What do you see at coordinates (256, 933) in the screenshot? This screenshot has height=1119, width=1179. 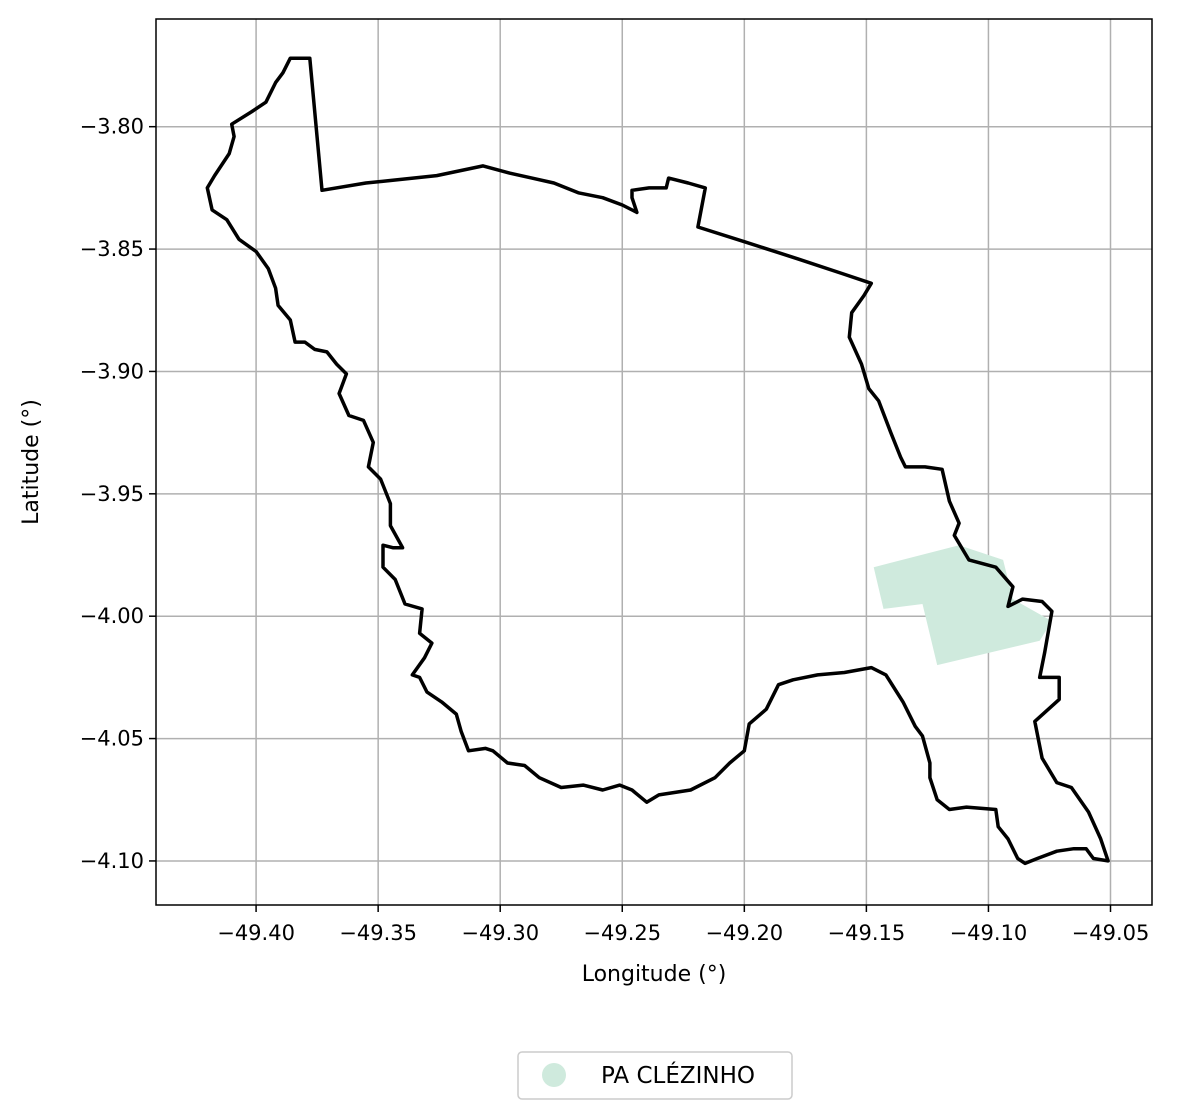 I see `x-tick-label: −49.40` at bounding box center [256, 933].